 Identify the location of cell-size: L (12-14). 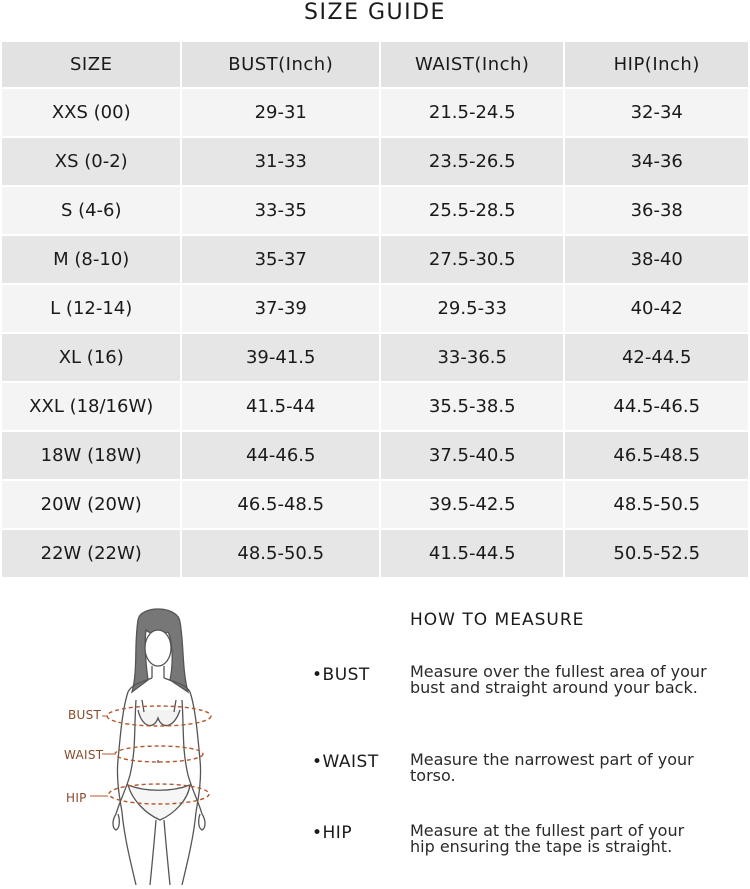
(91, 308).